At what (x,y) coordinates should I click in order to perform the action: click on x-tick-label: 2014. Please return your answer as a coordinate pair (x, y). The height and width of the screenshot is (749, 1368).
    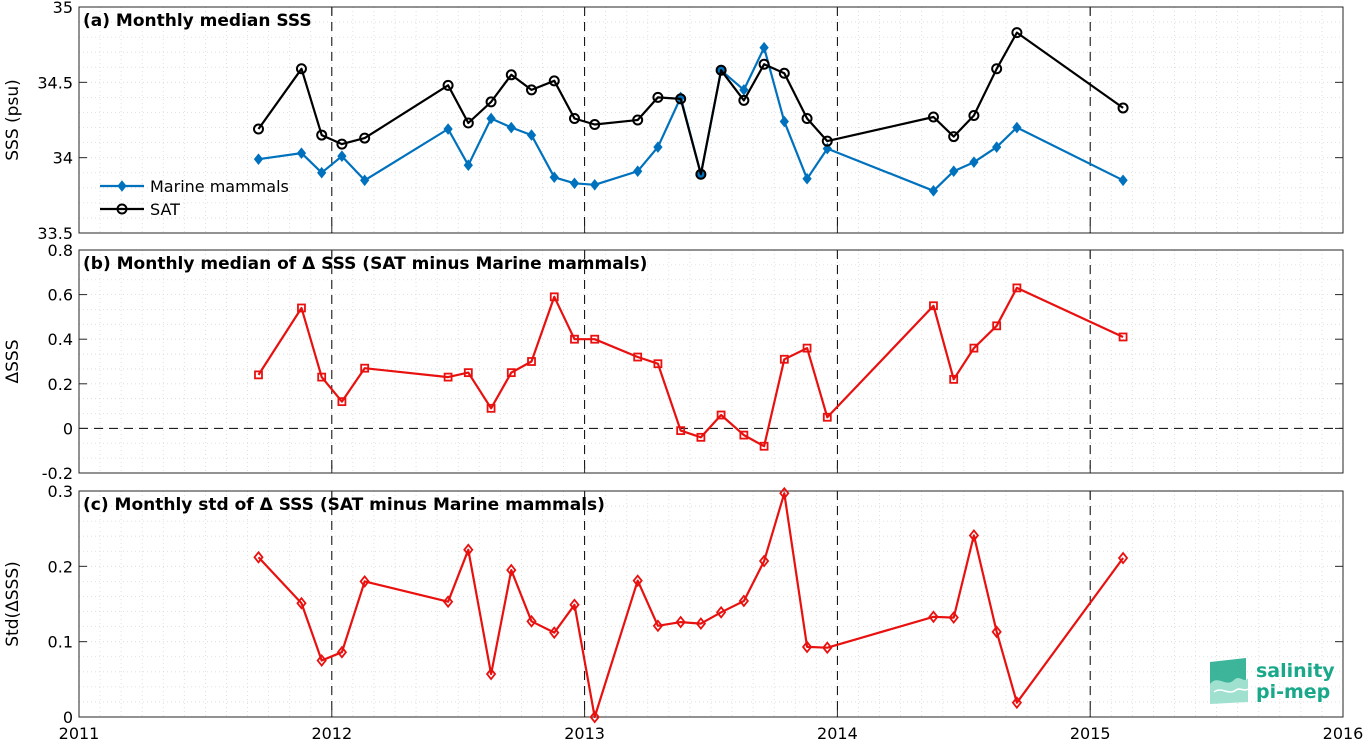
    Looking at the image, I should click on (837, 733).